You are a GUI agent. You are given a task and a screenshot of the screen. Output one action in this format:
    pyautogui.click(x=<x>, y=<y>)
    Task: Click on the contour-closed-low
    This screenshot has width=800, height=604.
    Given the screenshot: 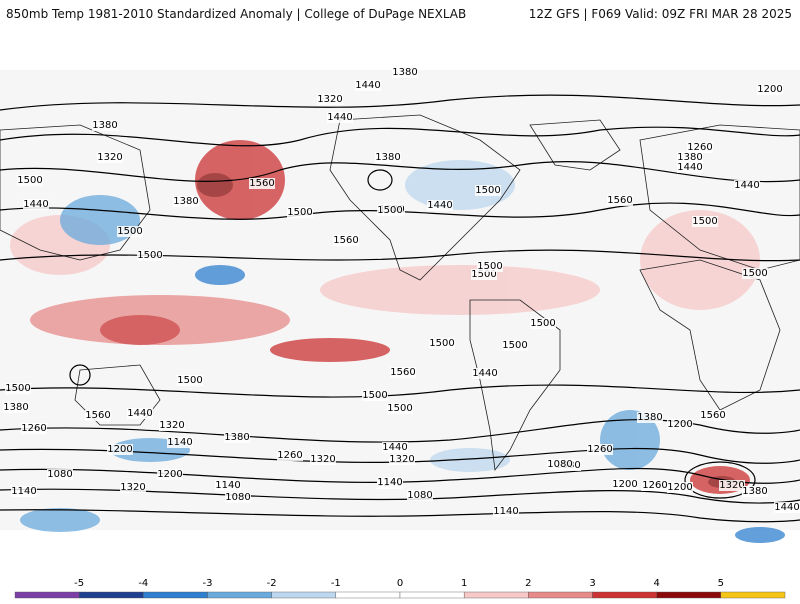 What is the action you would take?
    pyautogui.click(x=380, y=180)
    